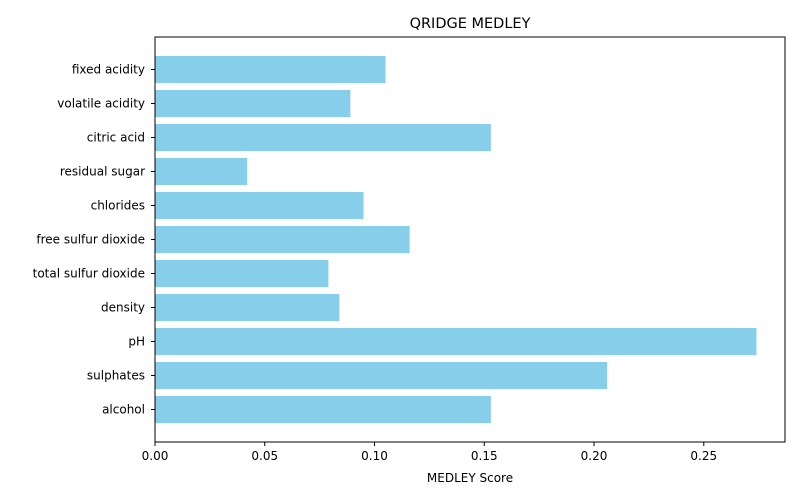 The width and height of the screenshot is (800, 500). What do you see at coordinates (470, 478) in the screenshot?
I see `x-axis-label: MEDLEY Score` at bounding box center [470, 478].